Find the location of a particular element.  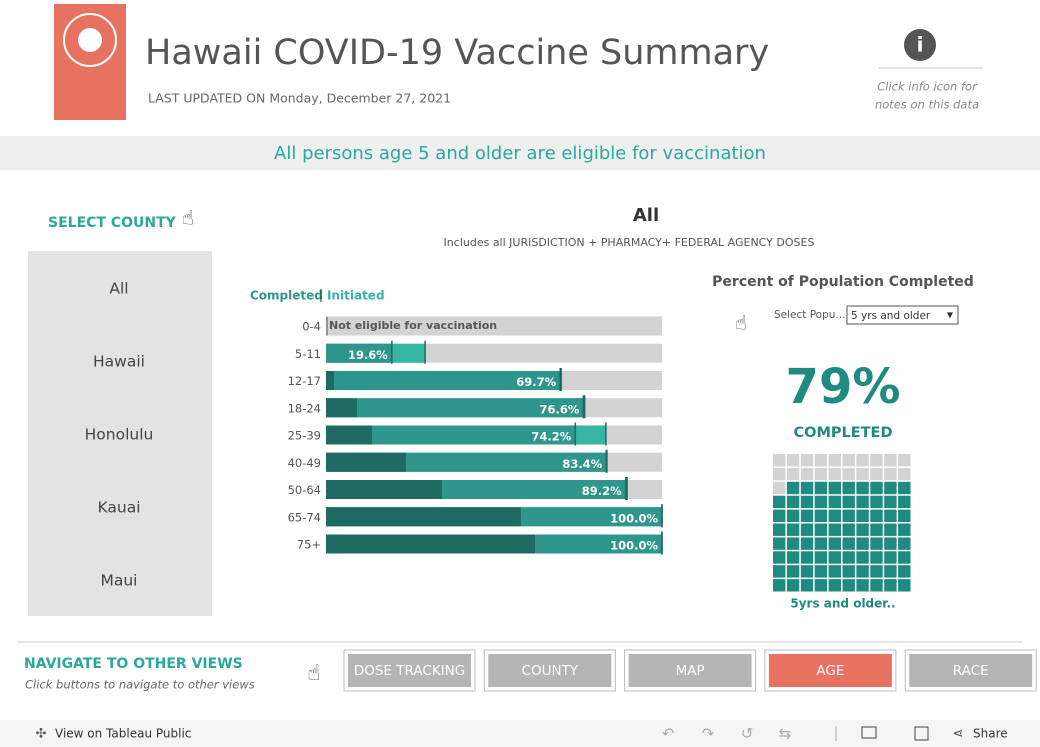

logo is located at coordinates (90, 62).